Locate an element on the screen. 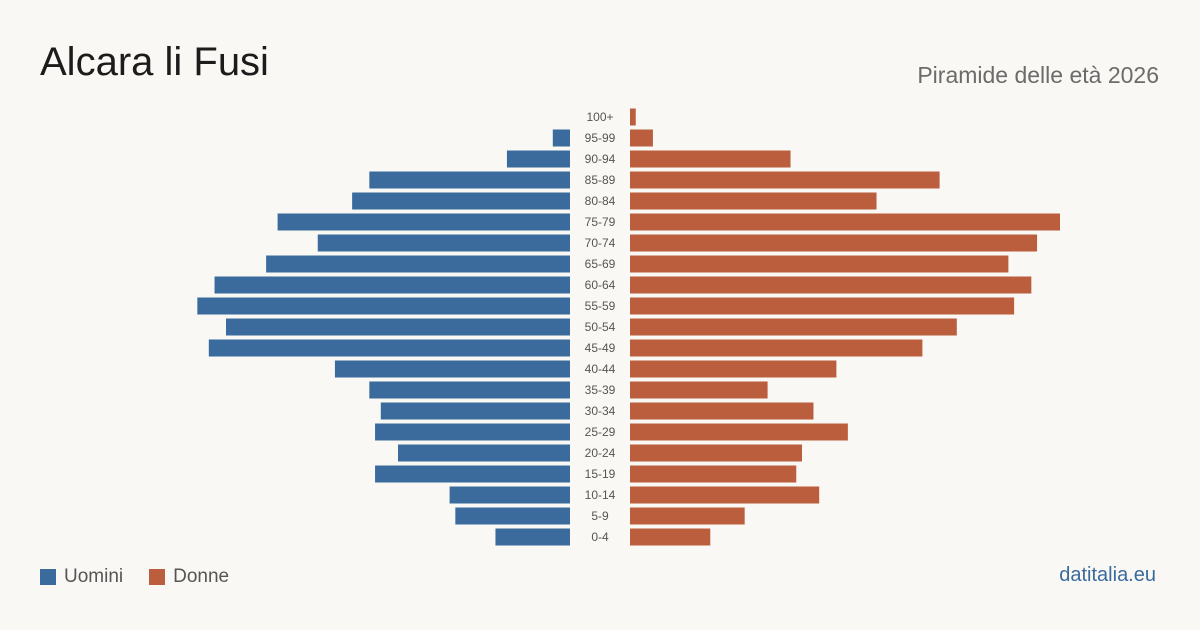 This screenshot has width=1200, height=630. age-label-35-39: 35-39 is located at coordinates (600, 390).